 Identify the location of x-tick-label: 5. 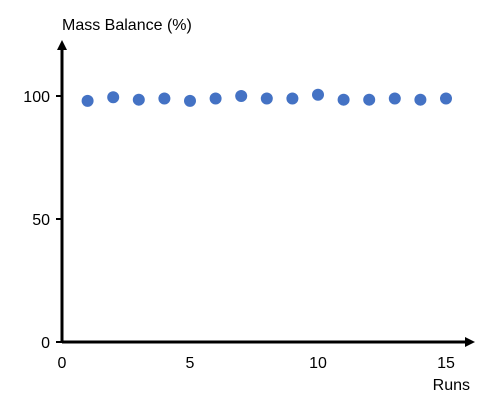
(190, 363).